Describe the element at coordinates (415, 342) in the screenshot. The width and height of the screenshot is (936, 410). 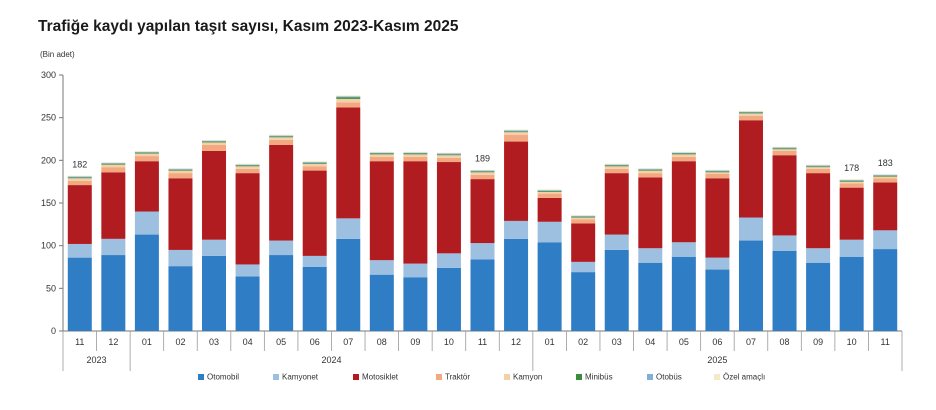
I see `x-tick-label: 09` at that location.